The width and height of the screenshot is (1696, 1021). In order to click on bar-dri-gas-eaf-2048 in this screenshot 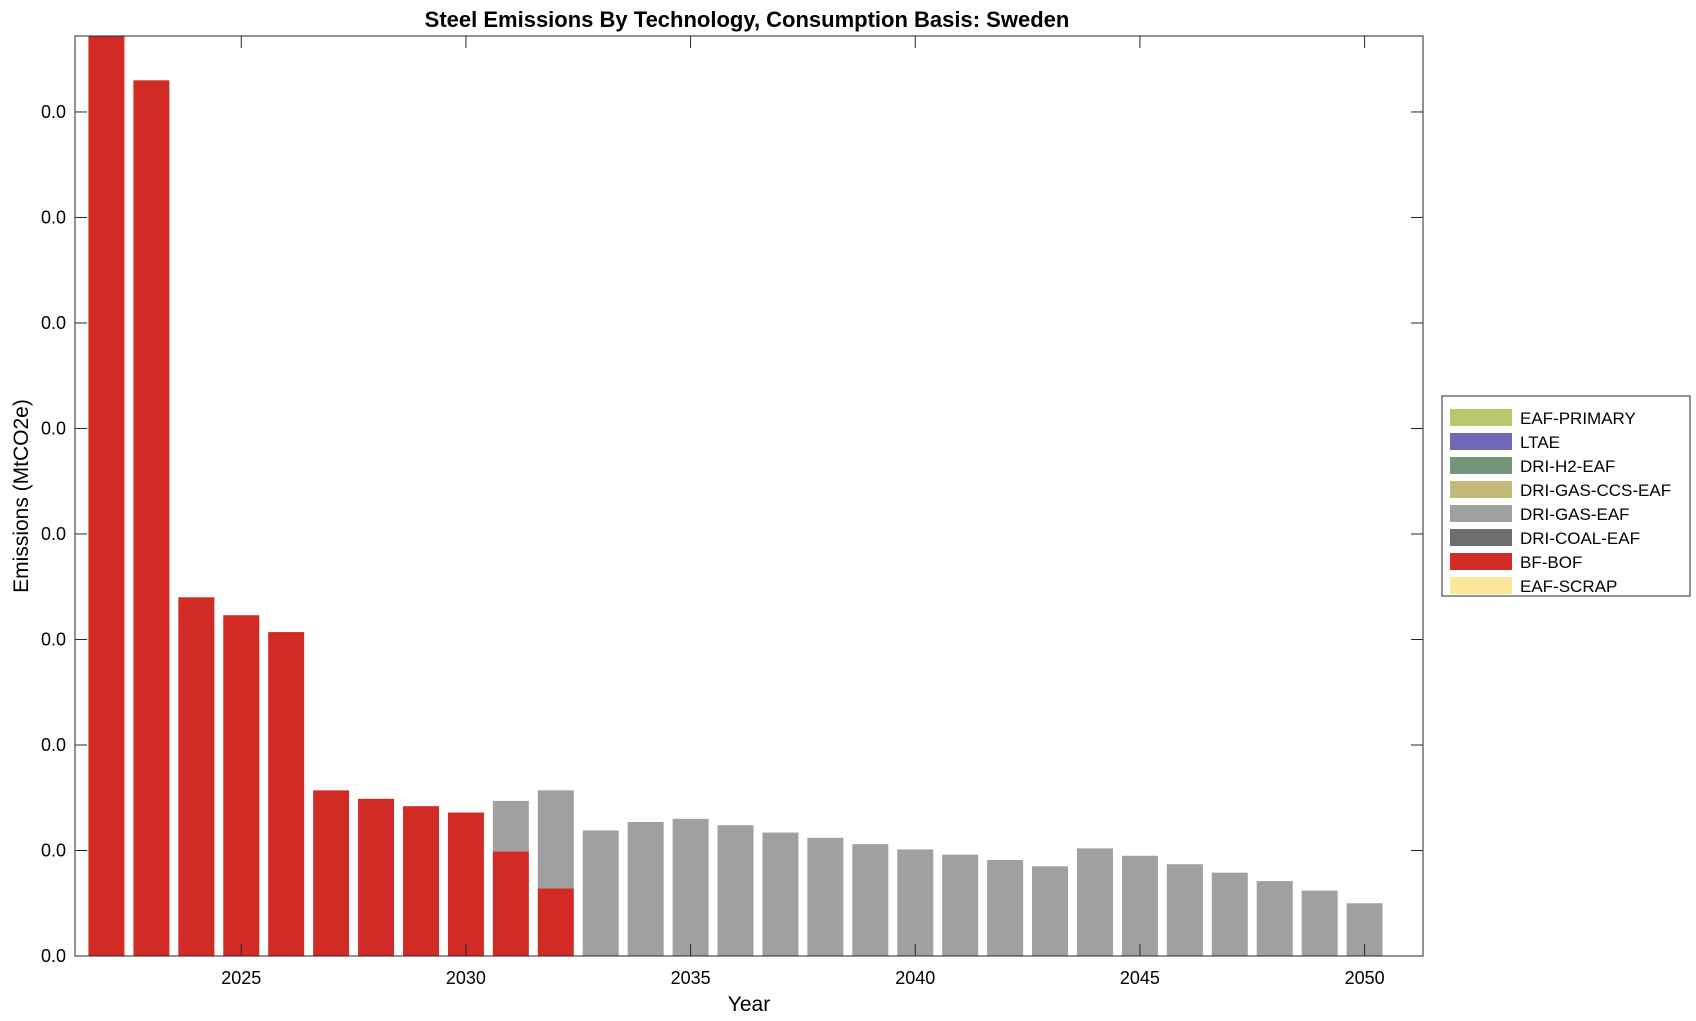, I will do `click(1274, 918)`.